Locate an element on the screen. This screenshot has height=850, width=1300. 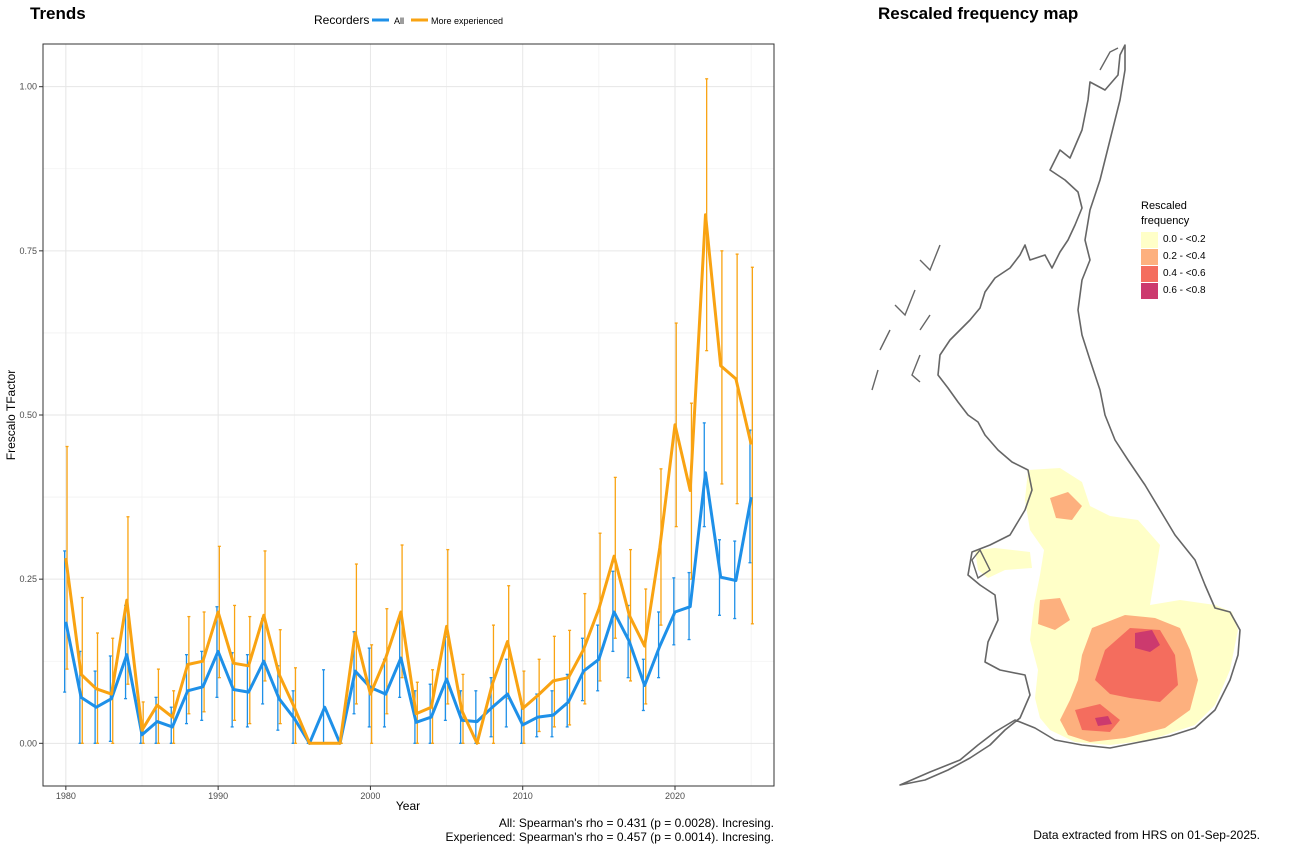
y-tick-label: 1.00 is located at coordinates (28, 87).